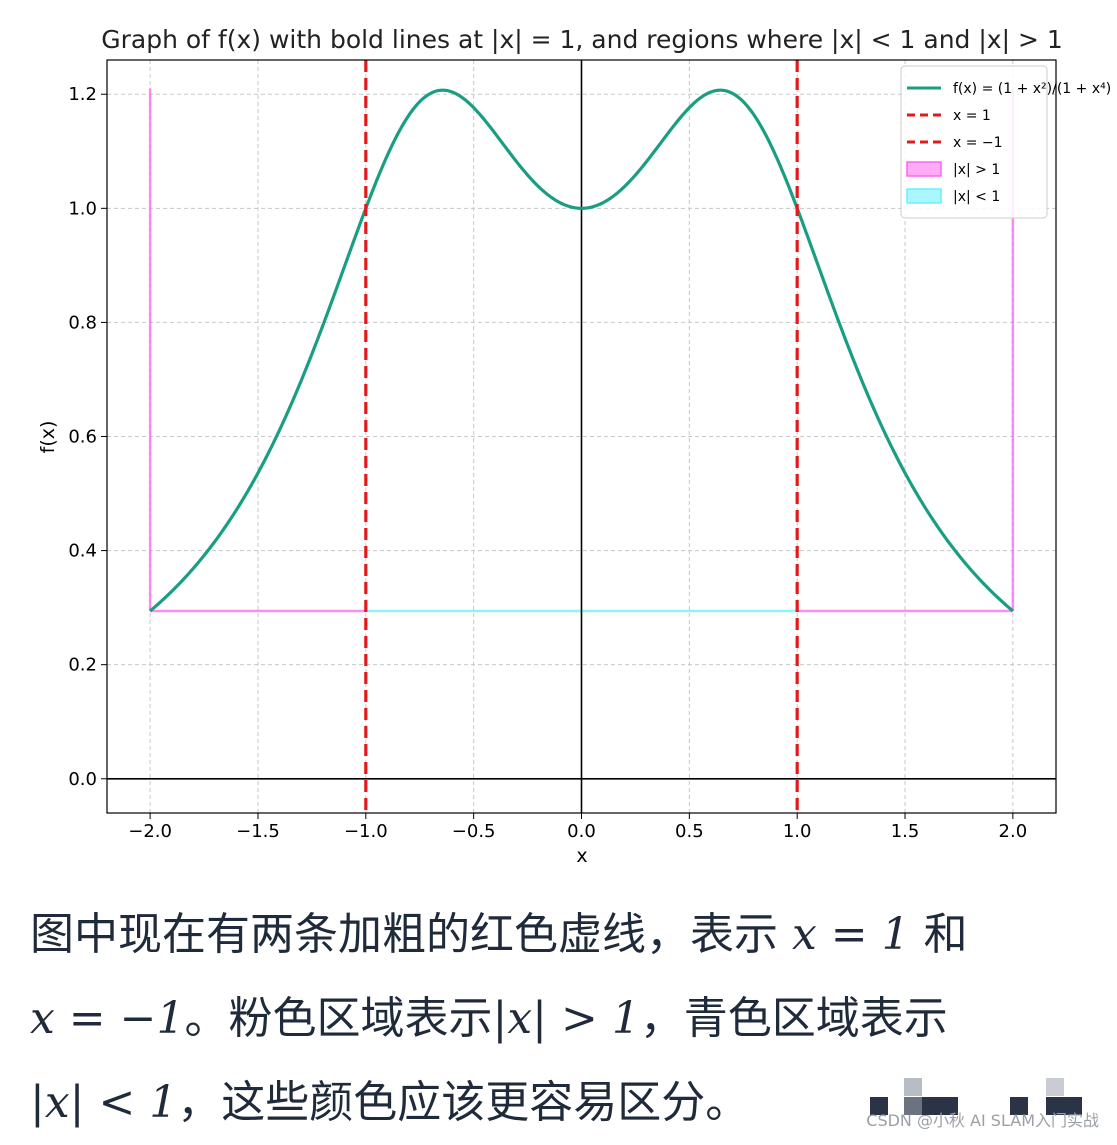 This screenshot has height=1145, width=1117. What do you see at coordinates (150, 831) in the screenshot?
I see `x-tick-label: −2.0` at bounding box center [150, 831].